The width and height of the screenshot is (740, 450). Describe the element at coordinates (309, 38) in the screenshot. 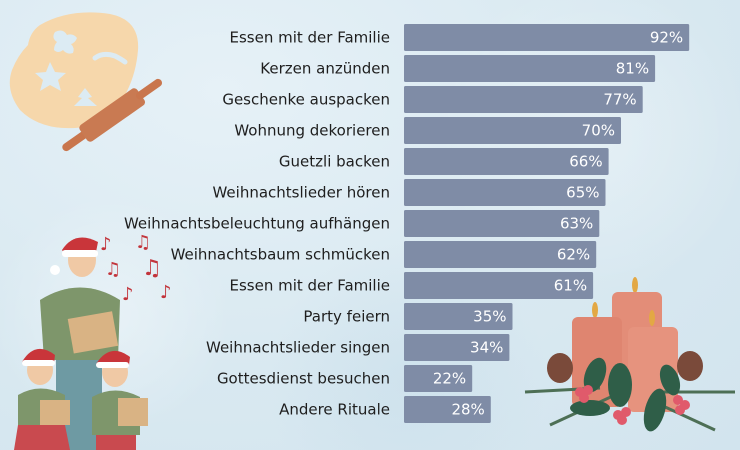

I see `category-label-0: Essen mit der Familie` at that location.